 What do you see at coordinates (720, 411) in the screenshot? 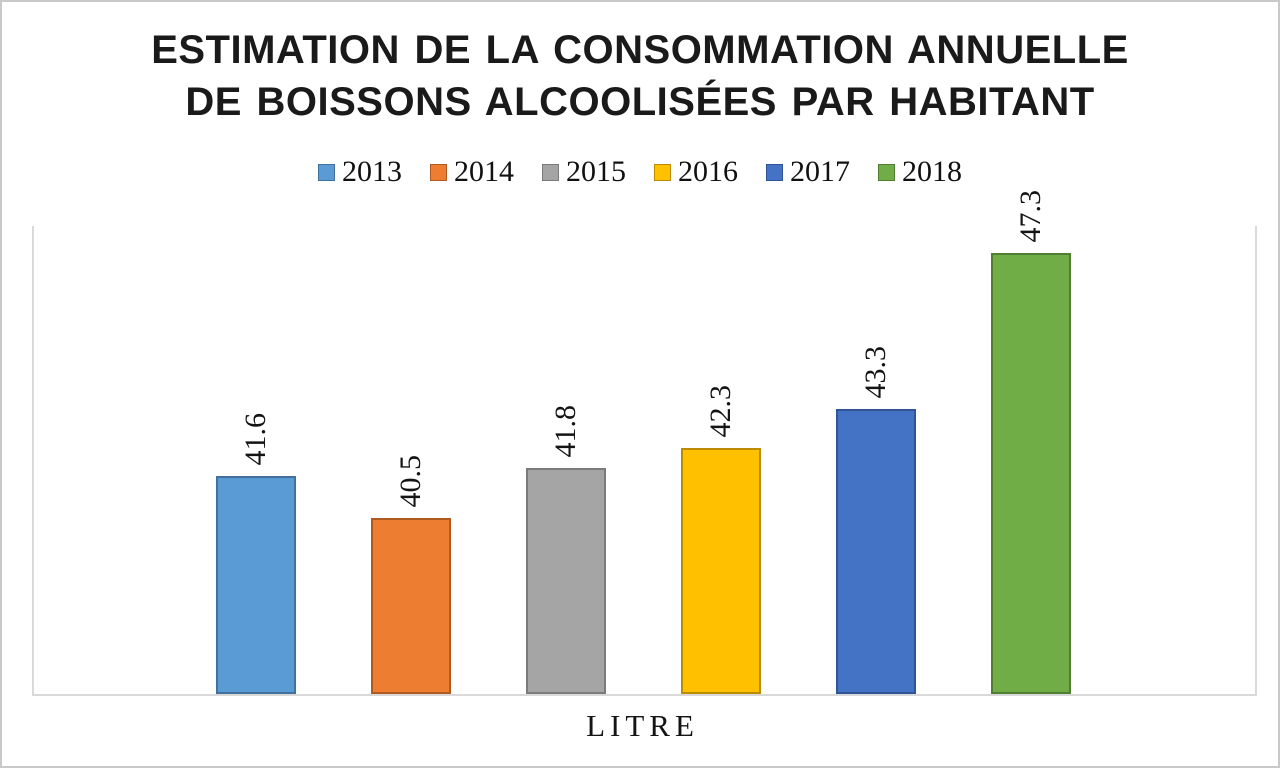
I see `bar-value-label: 42.3` at bounding box center [720, 411].